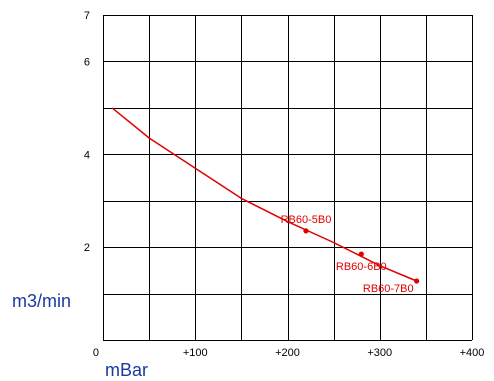 Image resolution: width=494 pixels, height=381 pixels. I want to click on x-axis-label: mBar, so click(126, 370).